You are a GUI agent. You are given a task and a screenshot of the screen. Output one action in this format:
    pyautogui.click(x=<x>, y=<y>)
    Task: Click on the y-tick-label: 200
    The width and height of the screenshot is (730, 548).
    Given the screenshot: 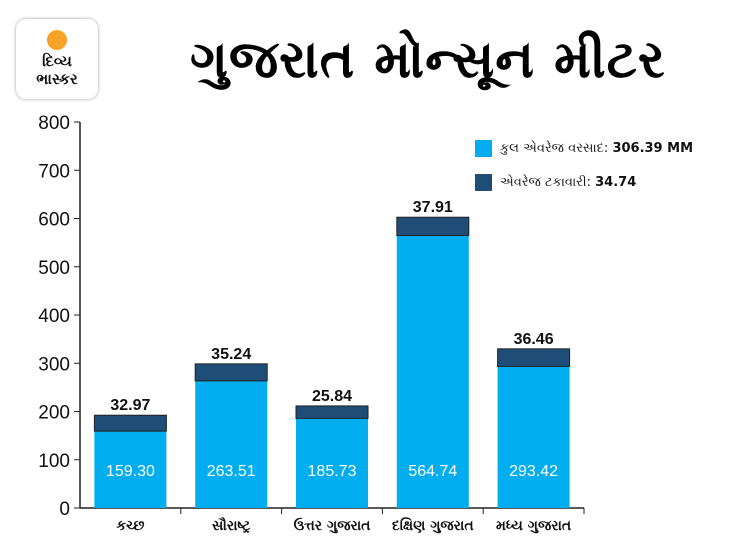 What is the action you would take?
    pyautogui.click(x=54, y=413)
    